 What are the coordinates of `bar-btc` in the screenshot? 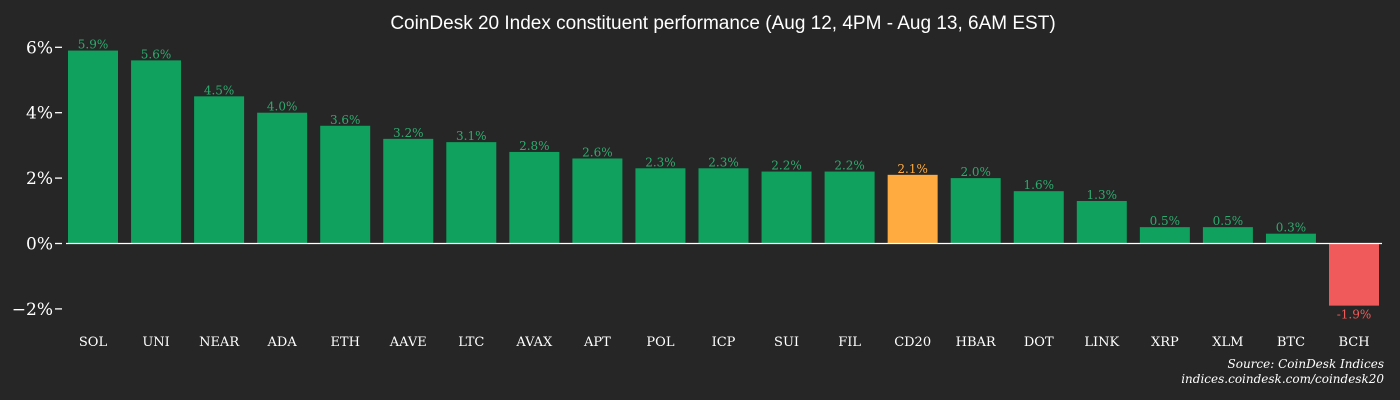 It's located at (1290, 238).